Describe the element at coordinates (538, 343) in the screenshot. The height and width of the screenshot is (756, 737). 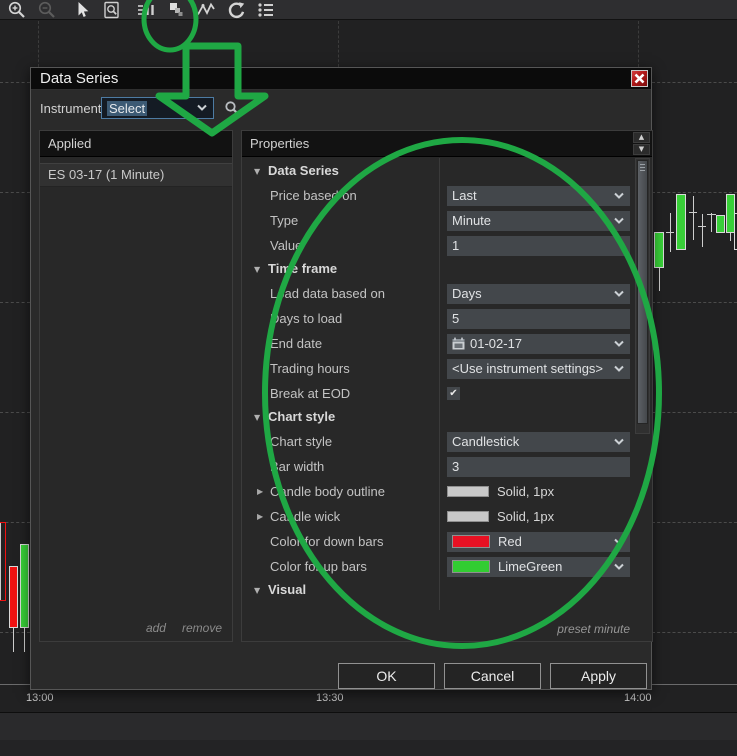
I see `end-date-dropdown: 01-02-17` at that location.